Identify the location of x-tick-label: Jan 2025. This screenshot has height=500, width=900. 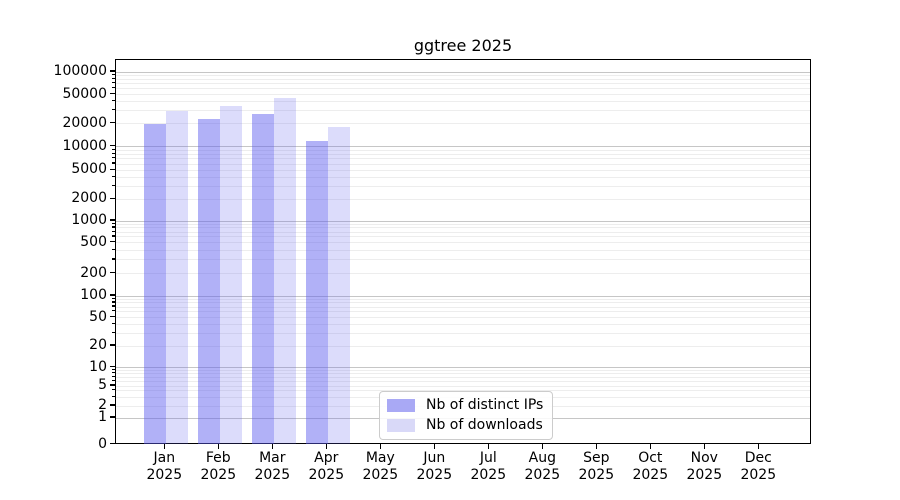
(164, 467).